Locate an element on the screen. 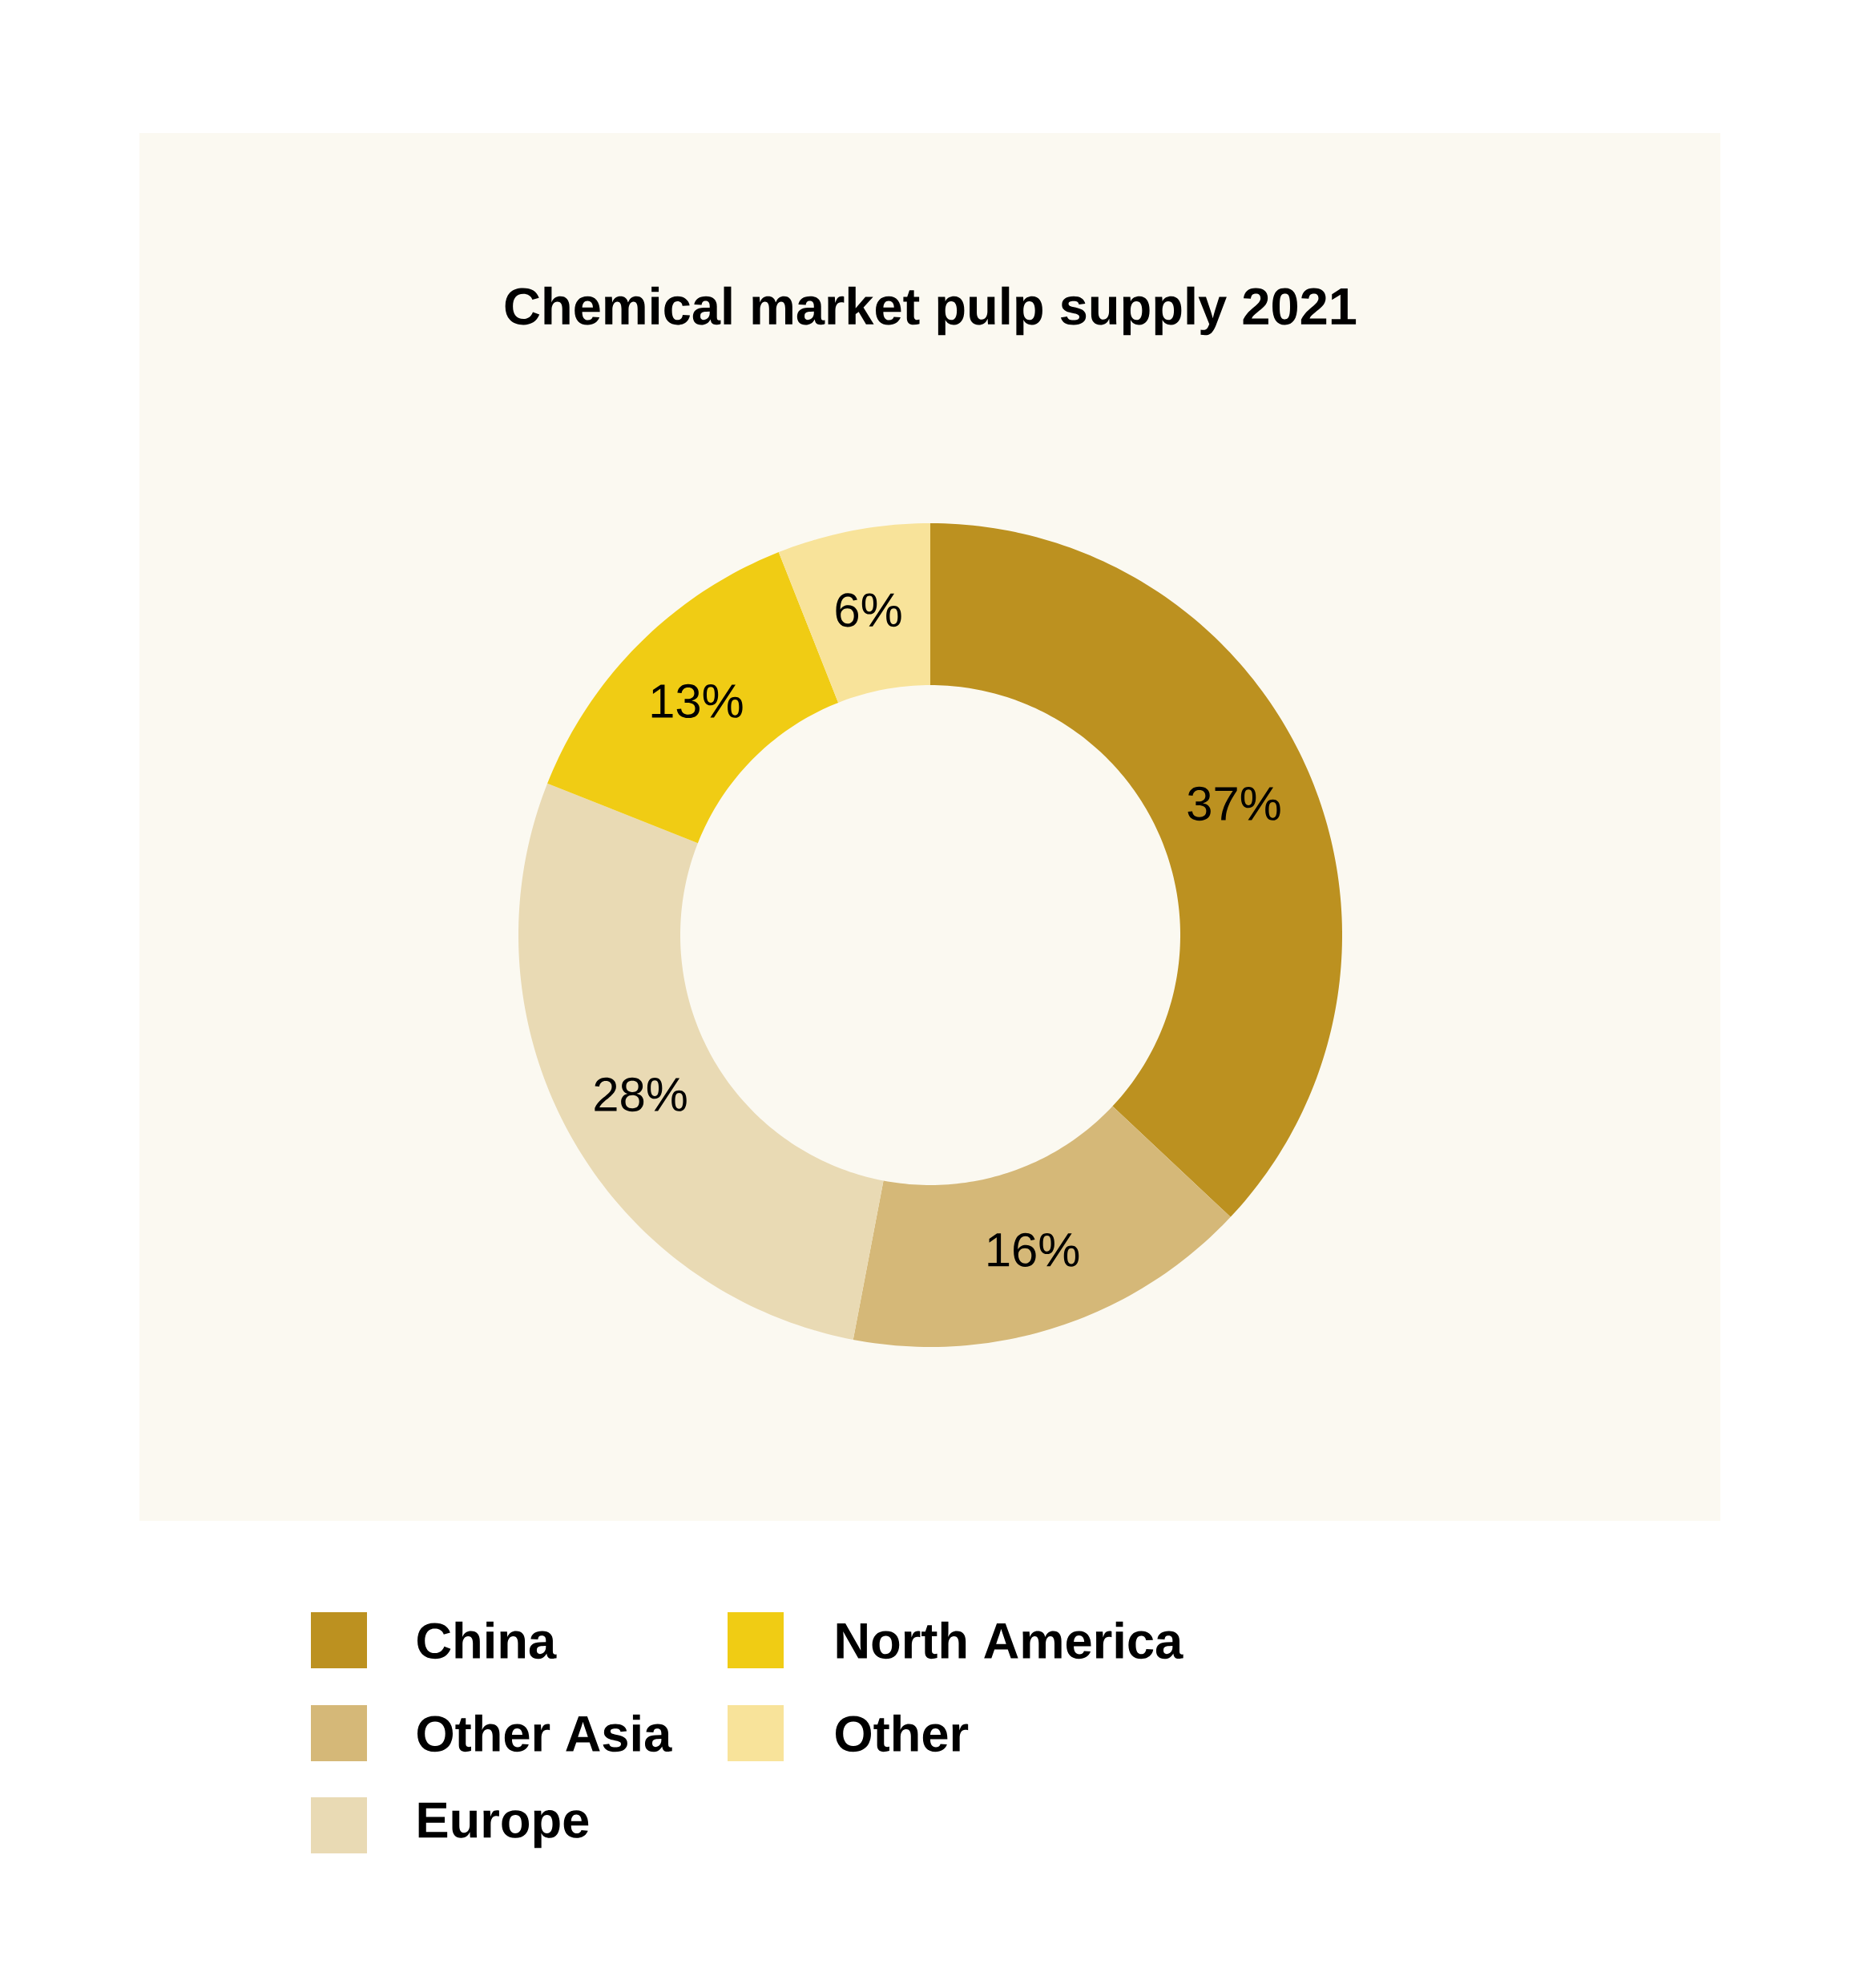  chart-title: Chemical market pulp supply 2021 is located at coordinates (931, 311).